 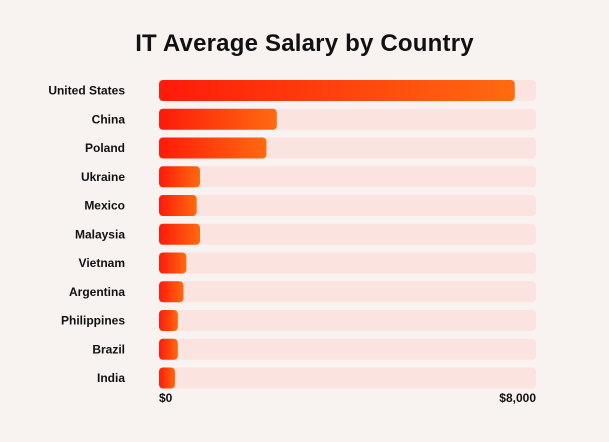 I want to click on bar-poland, so click(x=213, y=148).